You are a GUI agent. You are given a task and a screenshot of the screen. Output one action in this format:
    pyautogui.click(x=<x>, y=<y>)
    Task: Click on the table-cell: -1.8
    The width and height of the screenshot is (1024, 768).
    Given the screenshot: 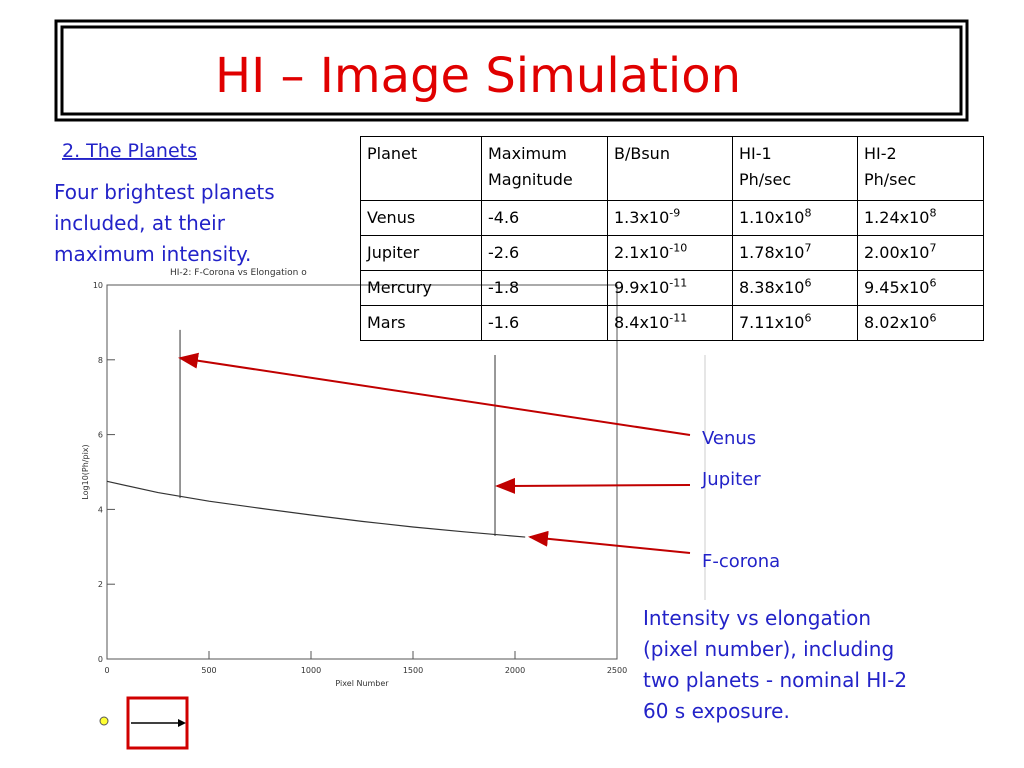 What is the action you would take?
    pyautogui.click(x=544, y=288)
    